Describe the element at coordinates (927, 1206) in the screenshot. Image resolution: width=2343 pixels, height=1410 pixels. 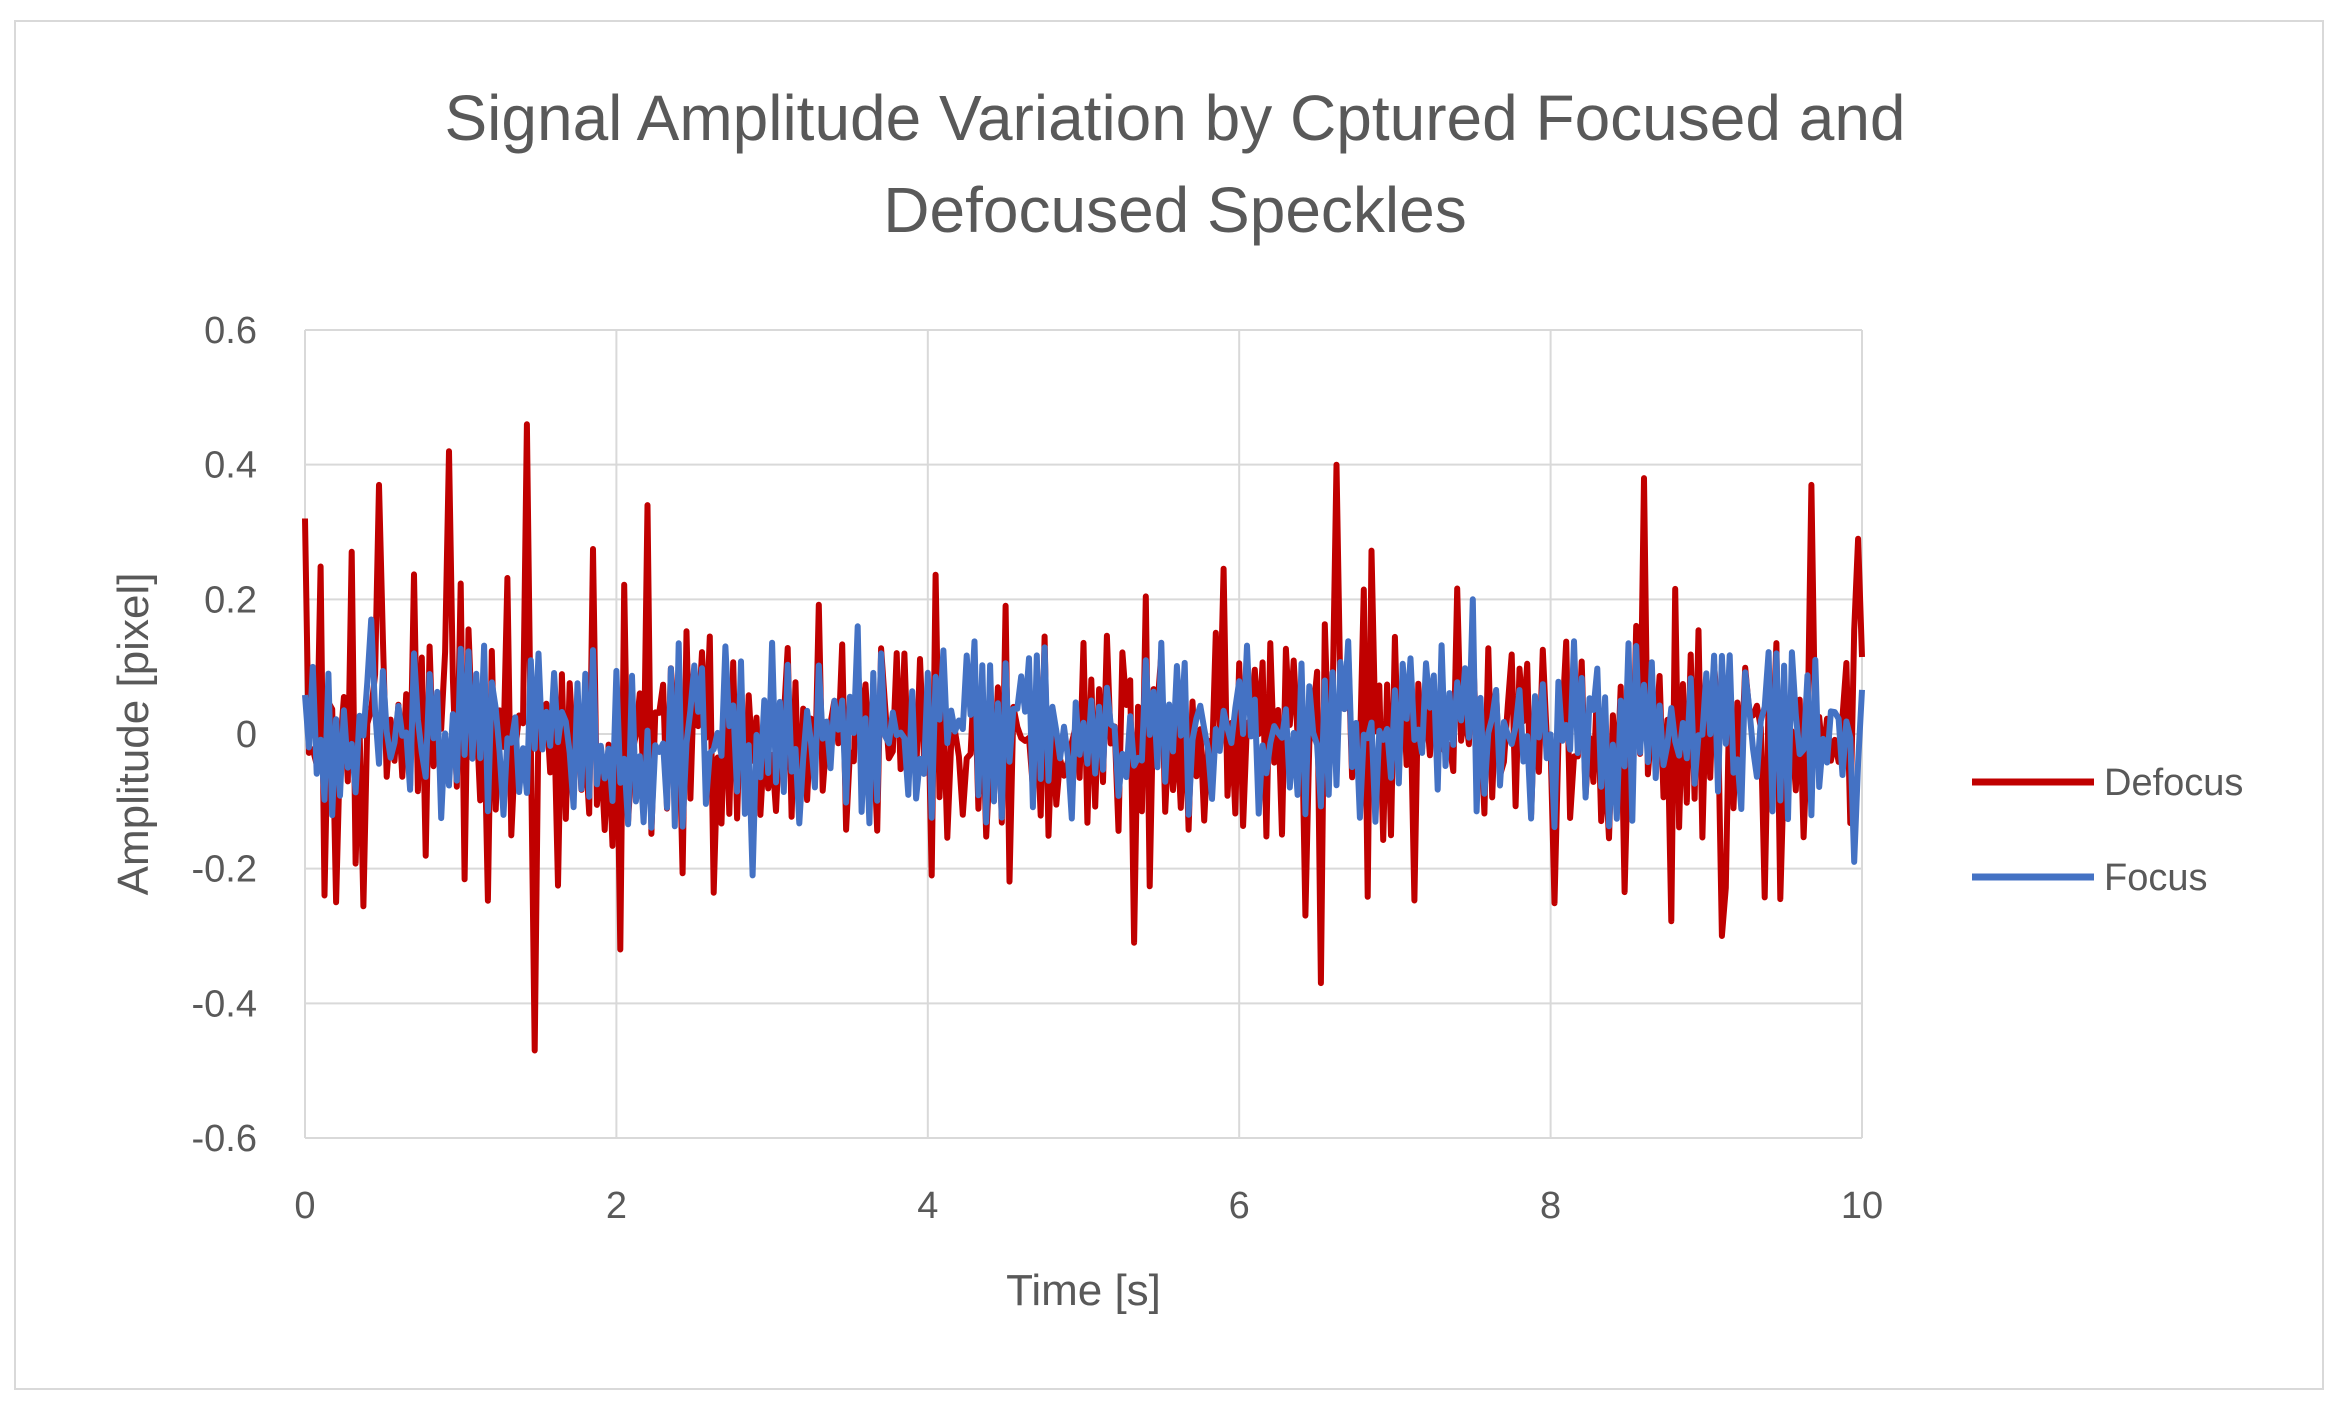
I see `x-tick-label: 4` at that location.